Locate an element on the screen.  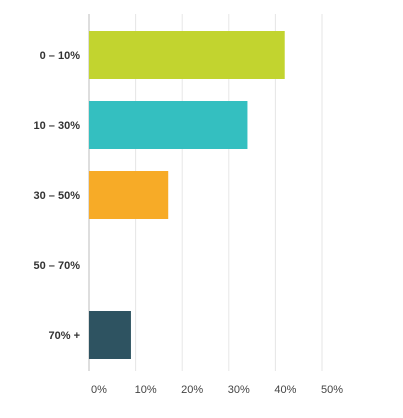
x-tick-label: 30% is located at coordinates (239, 390).